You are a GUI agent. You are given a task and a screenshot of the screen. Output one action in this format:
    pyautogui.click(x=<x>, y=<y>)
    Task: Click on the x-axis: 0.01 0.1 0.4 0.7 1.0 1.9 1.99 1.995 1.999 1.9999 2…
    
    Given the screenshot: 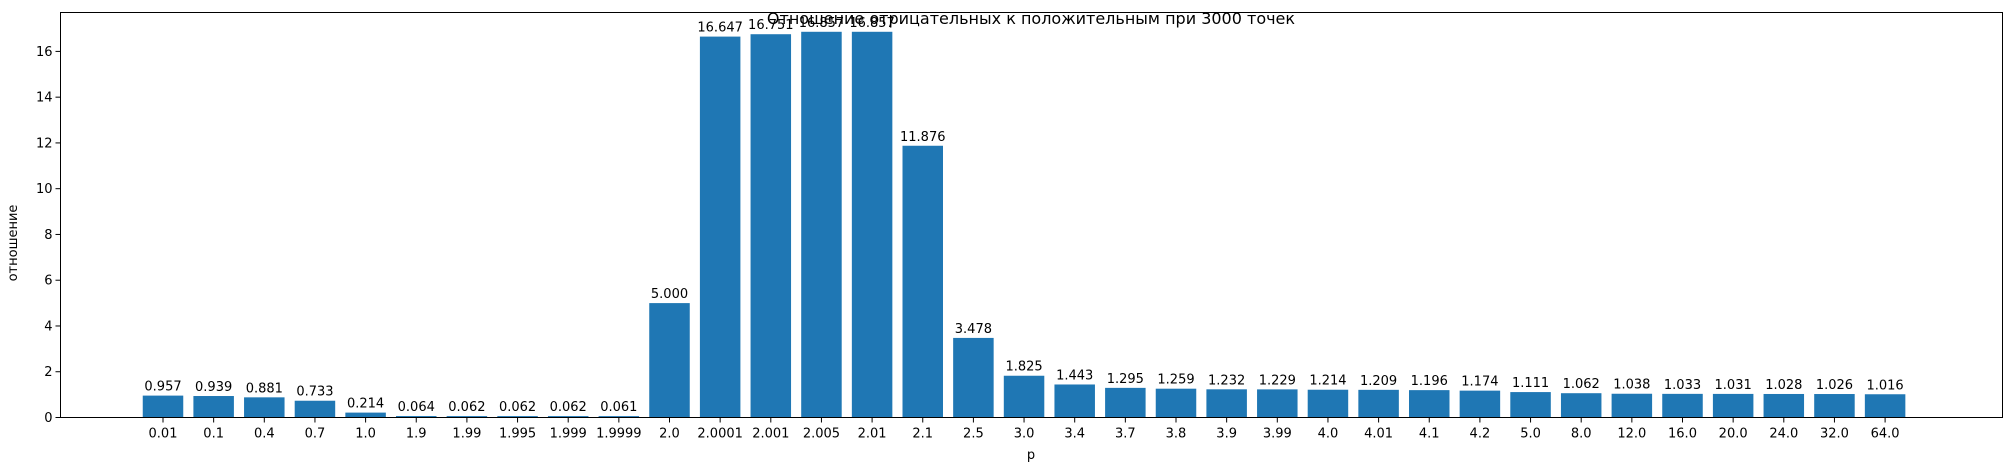 What is the action you would take?
    pyautogui.click(x=1024, y=429)
    